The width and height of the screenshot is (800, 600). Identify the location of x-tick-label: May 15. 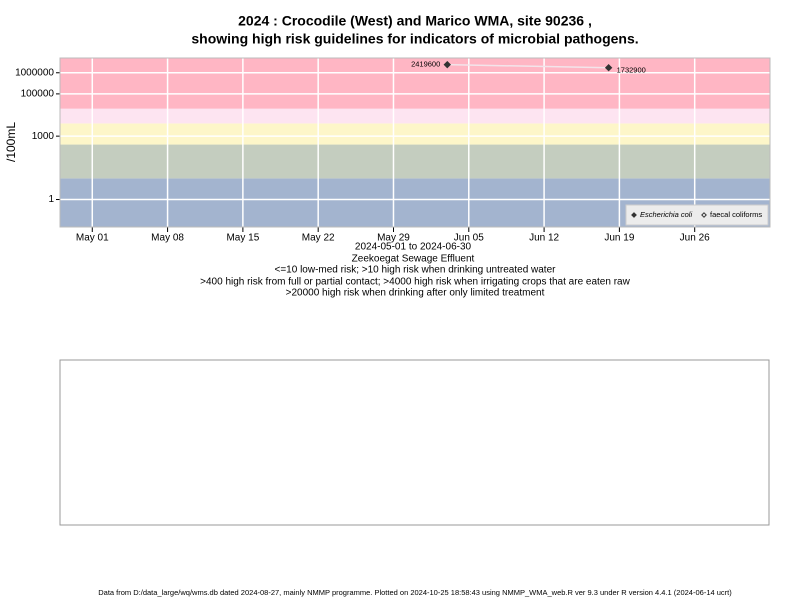
(242, 238).